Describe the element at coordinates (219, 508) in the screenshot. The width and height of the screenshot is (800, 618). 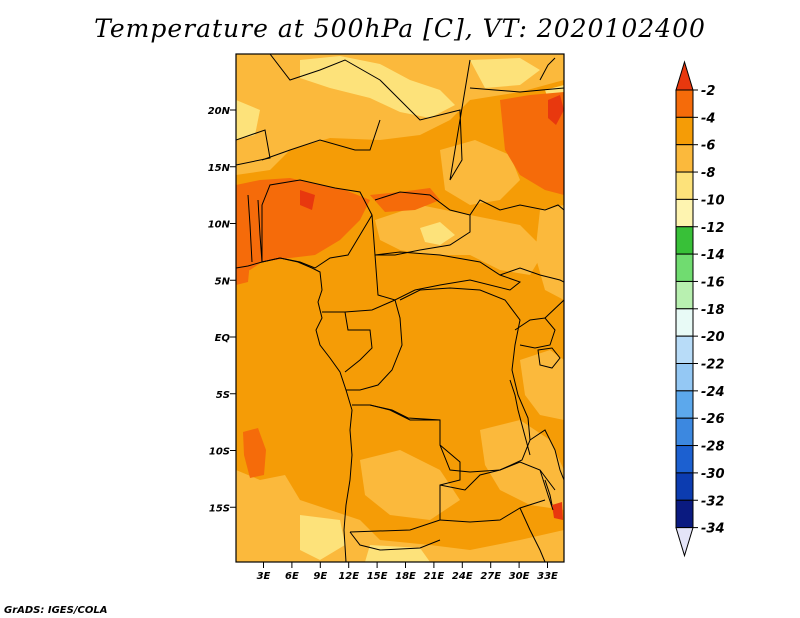
I see `lat-tick-label: 15S` at that location.